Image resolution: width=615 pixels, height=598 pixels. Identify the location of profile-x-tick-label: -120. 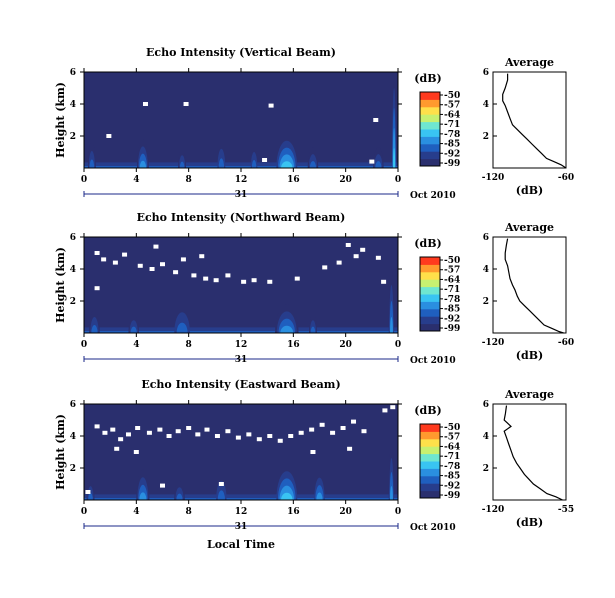
(493, 510).